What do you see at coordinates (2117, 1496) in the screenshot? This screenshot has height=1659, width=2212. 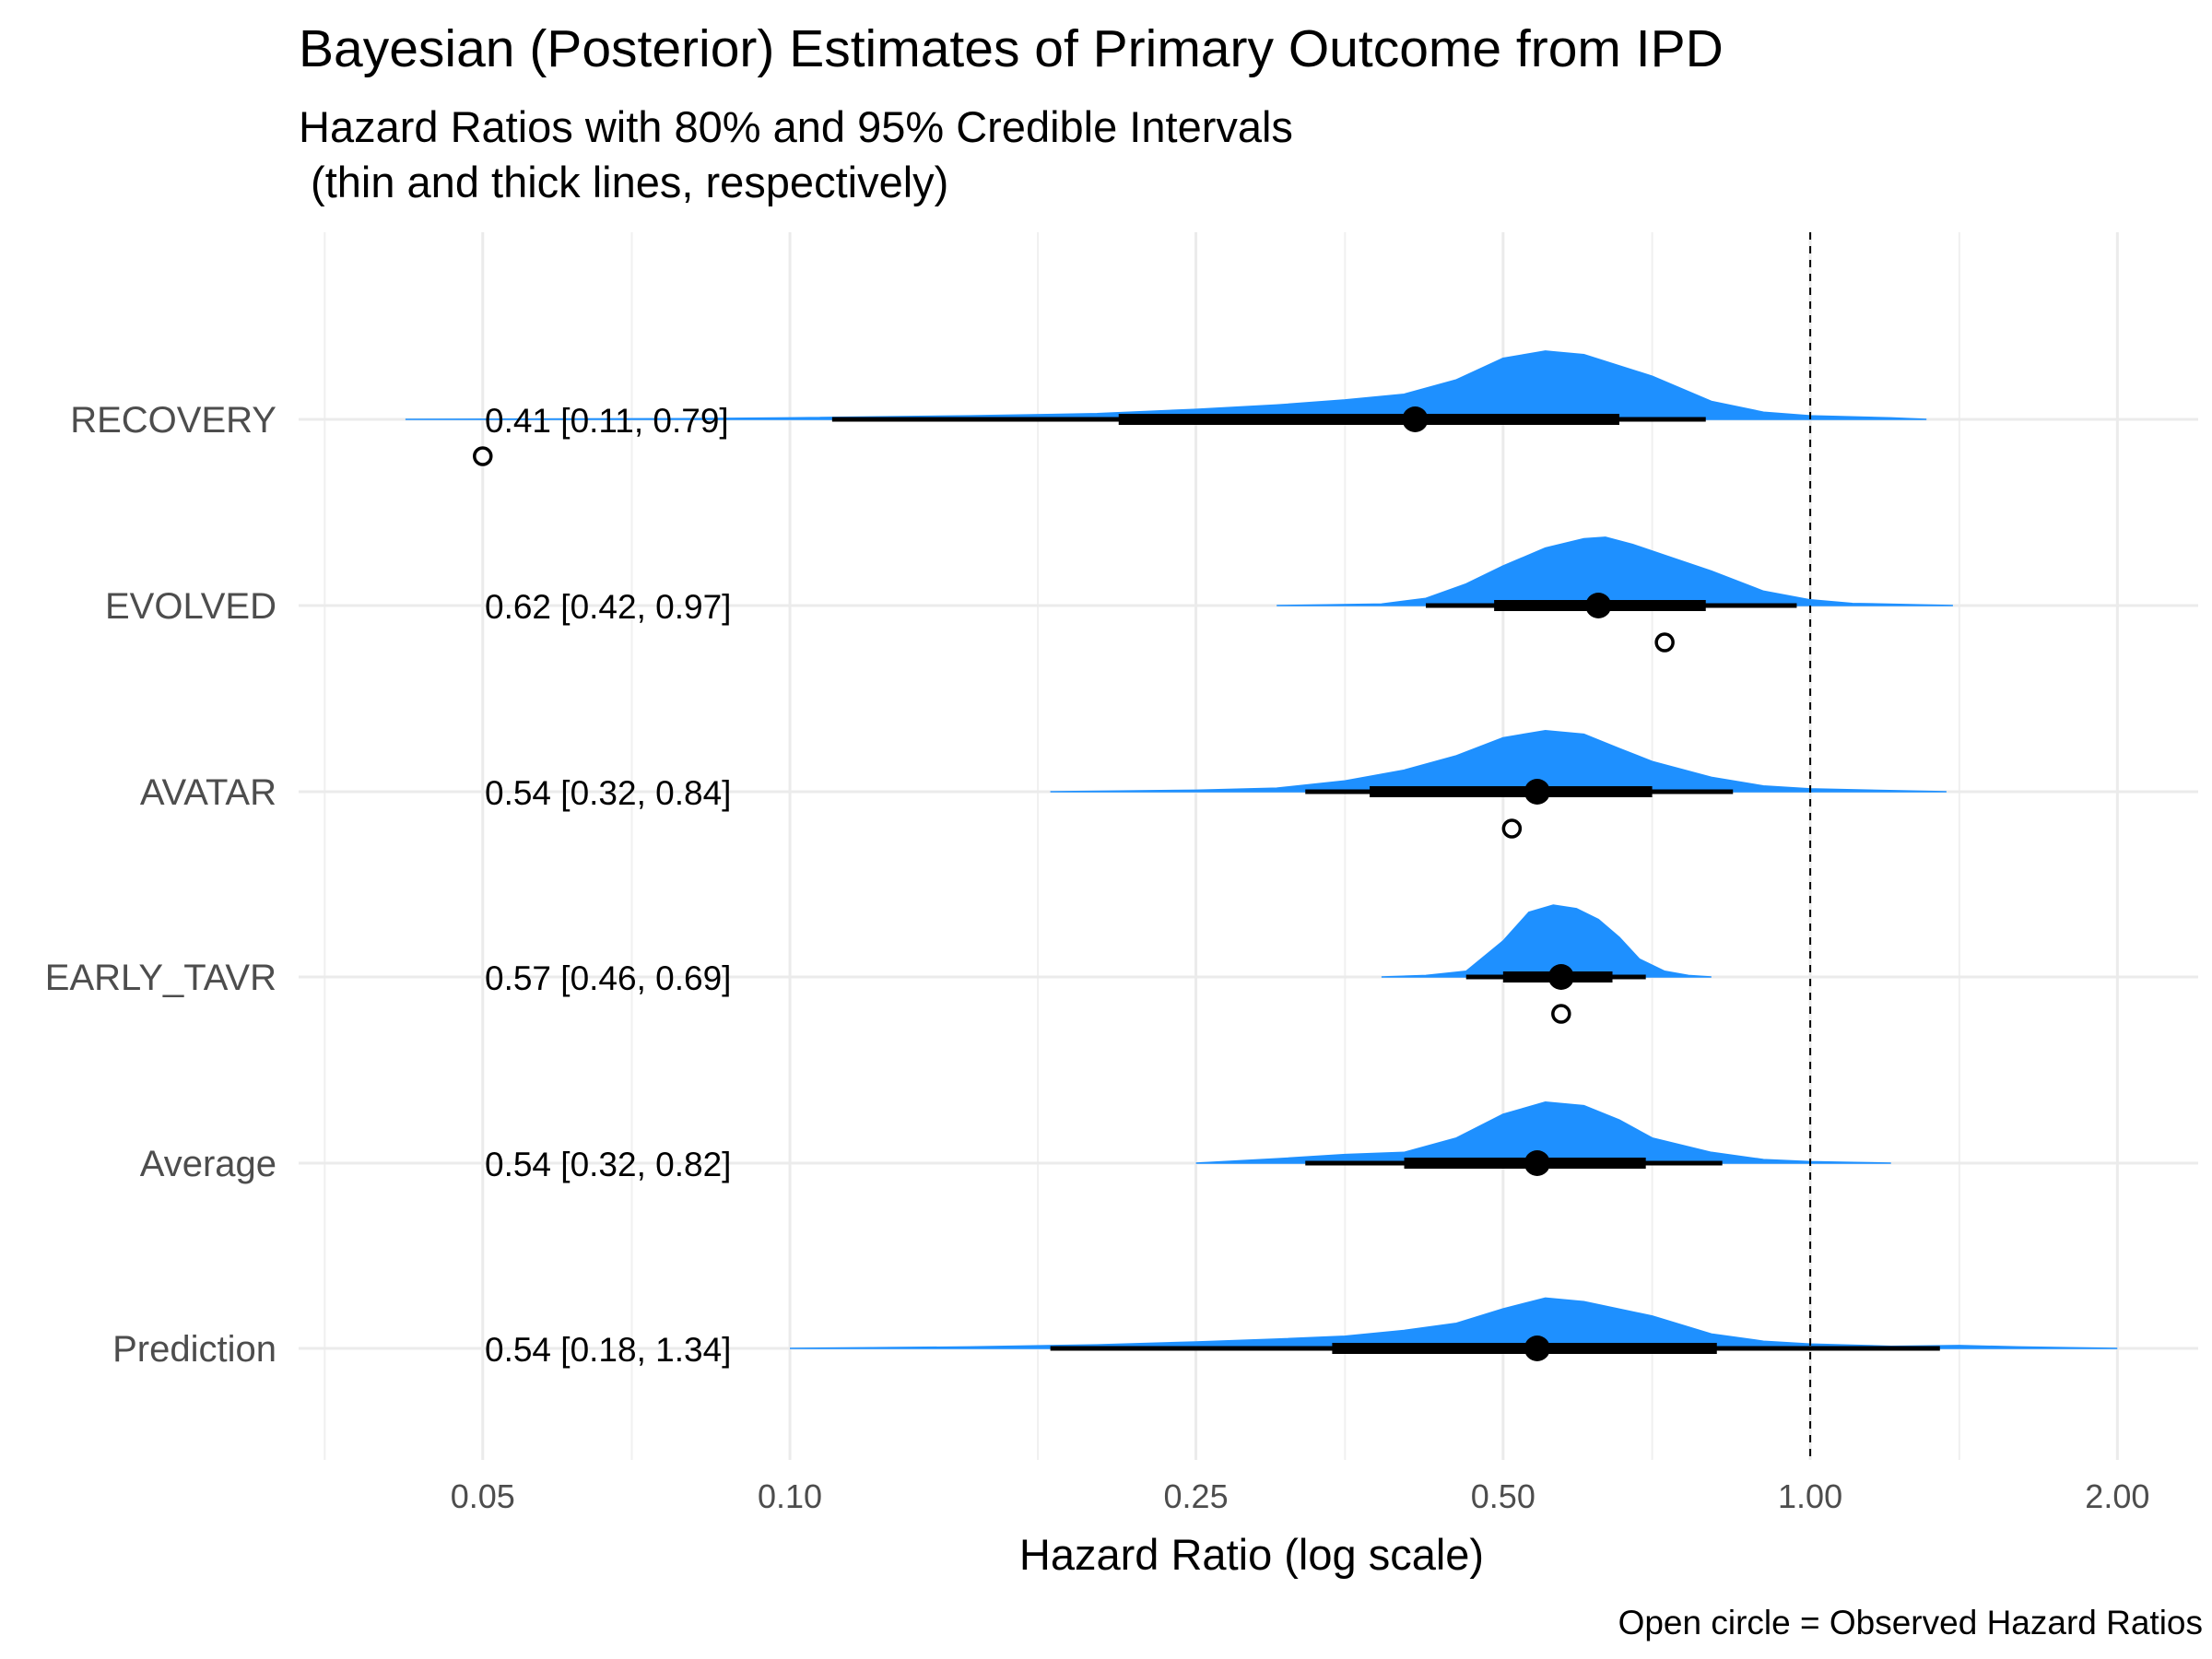 I see `x-tick-label: 2.00` at bounding box center [2117, 1496].